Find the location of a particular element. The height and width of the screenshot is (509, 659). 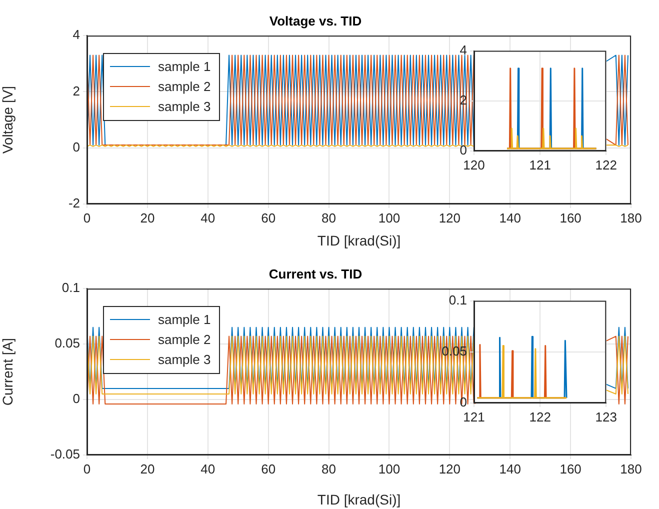

chart-title: Current vs. TID is located at coordinates (315, 274).